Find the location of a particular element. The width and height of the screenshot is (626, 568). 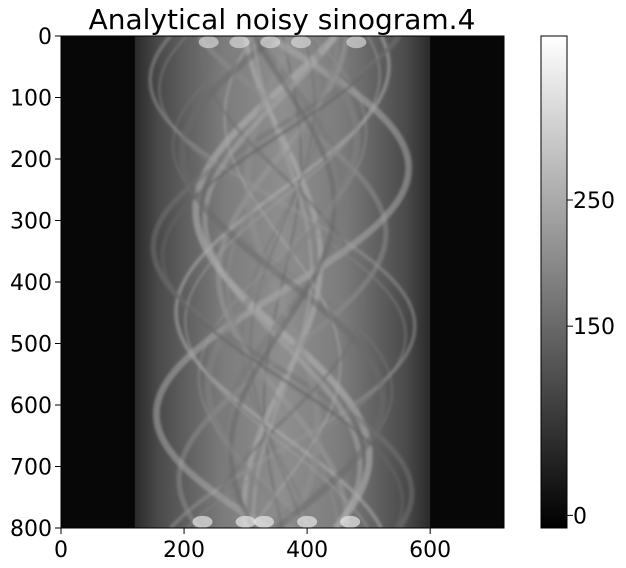

y-tick-label: 0 is located at coordinates (45, 37).